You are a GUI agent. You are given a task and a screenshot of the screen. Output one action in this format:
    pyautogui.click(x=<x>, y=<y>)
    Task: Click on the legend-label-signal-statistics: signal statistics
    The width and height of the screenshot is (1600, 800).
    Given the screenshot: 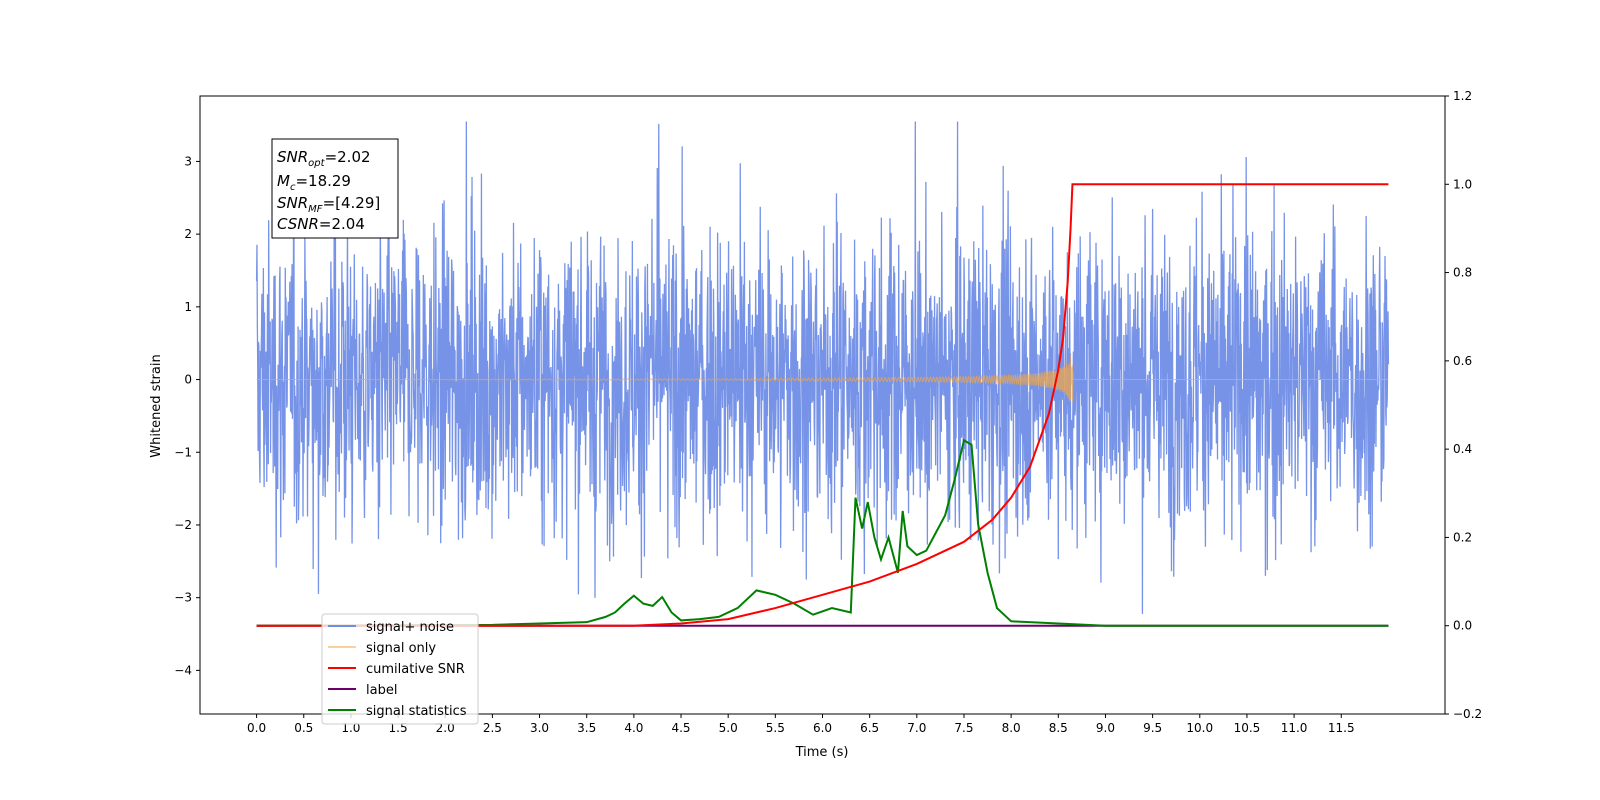 What is the action you would take?
    pyautogui.click(x=416, y=711)
    